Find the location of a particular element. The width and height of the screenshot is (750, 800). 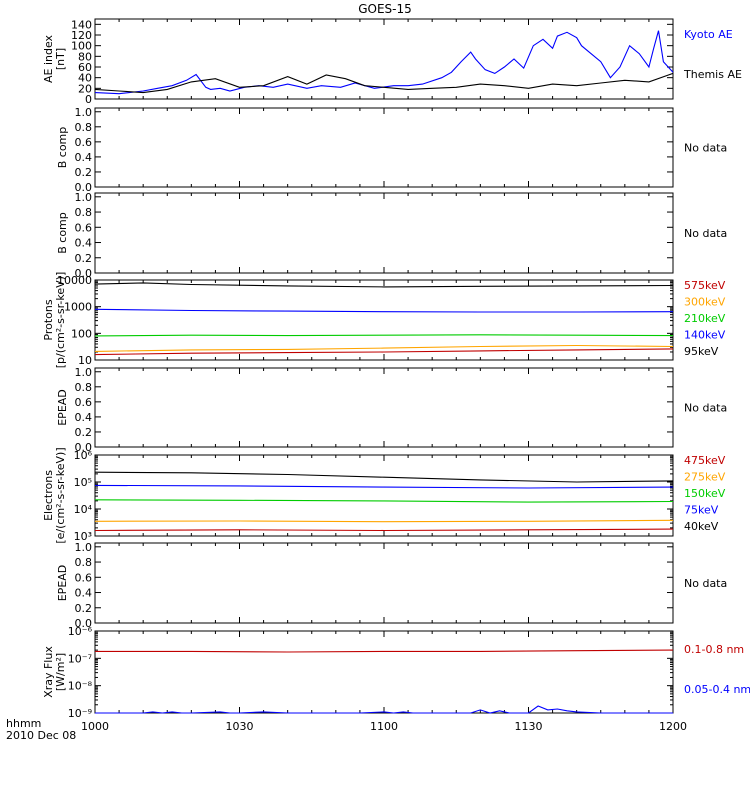

y-axis-label: Protons[p/(cm²-s-sr-keV)] is located at coordinates (54, 320).